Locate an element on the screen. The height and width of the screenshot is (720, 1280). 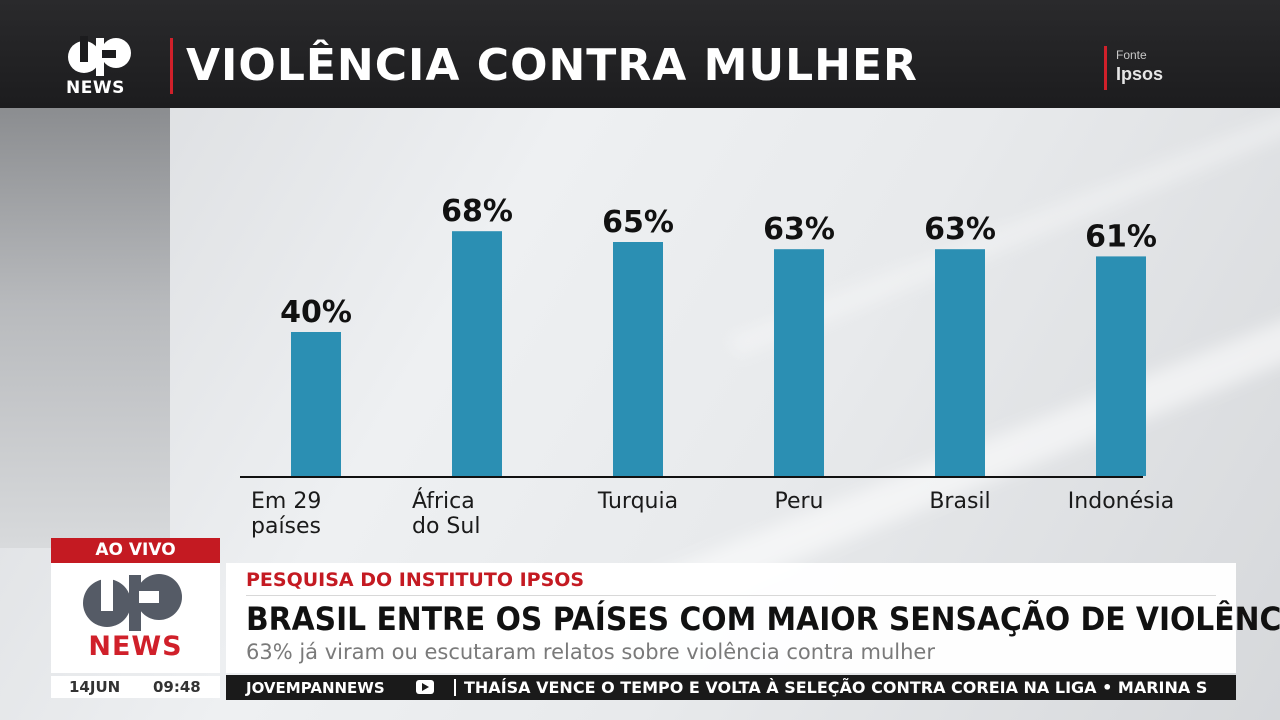
ticker-brand: JOVEMPANNEWS is located at coordinates (315, 688).